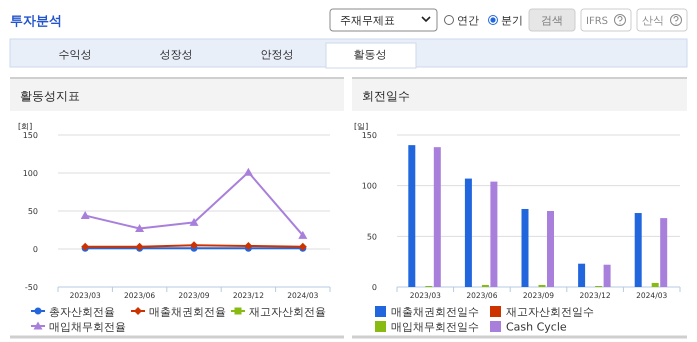 Image resolution: width=697 pixels, height=342 pixels. What do you see at coordinates (187, 312) in the screenshot?
I see `legend-label: 매출채권회전율` at bounding box center [187, 312].